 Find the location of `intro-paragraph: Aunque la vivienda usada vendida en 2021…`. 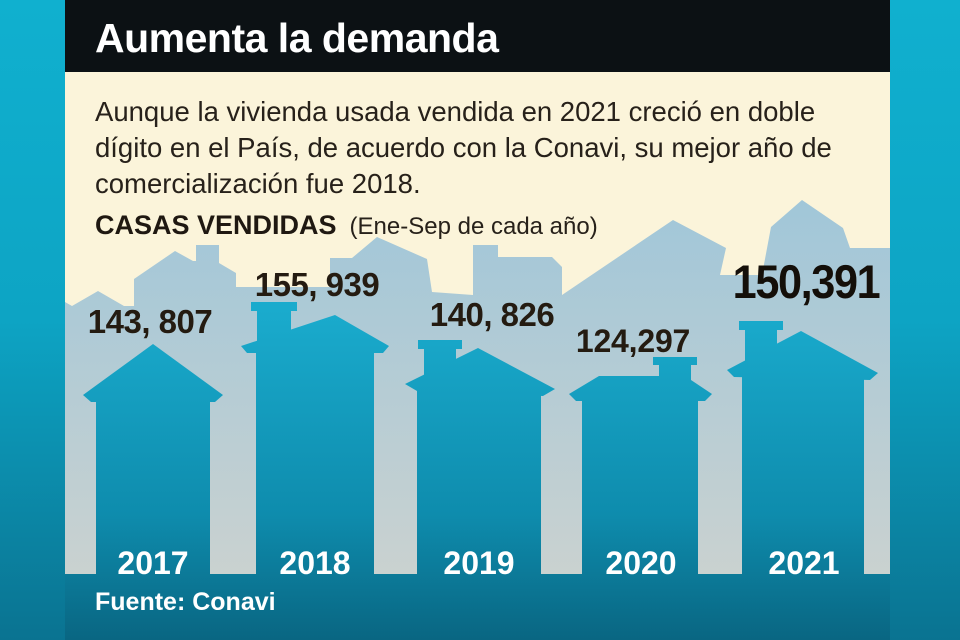

intro-paragraph: Aunque la vivienda usada vendida en 2021… is located at coordinates (463, 148).